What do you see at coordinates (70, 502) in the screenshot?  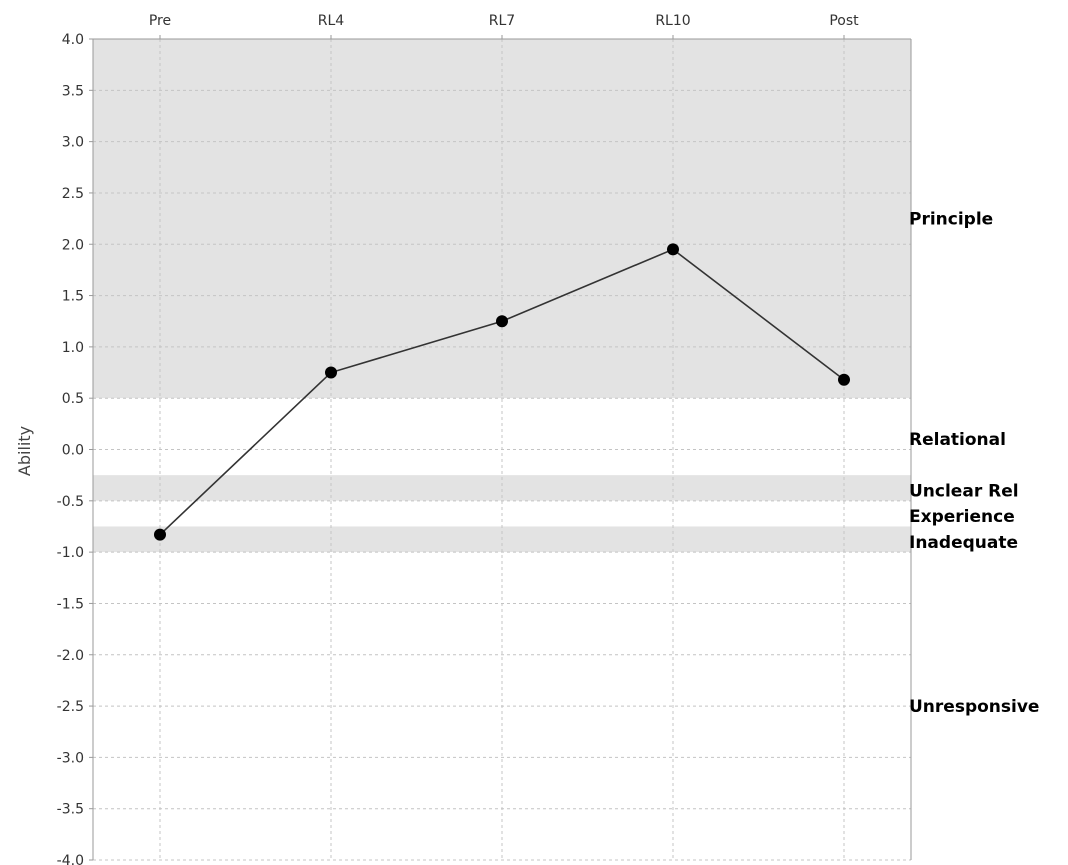 I see `y-tick-label: -0.5` at bounding box center [70, 502].